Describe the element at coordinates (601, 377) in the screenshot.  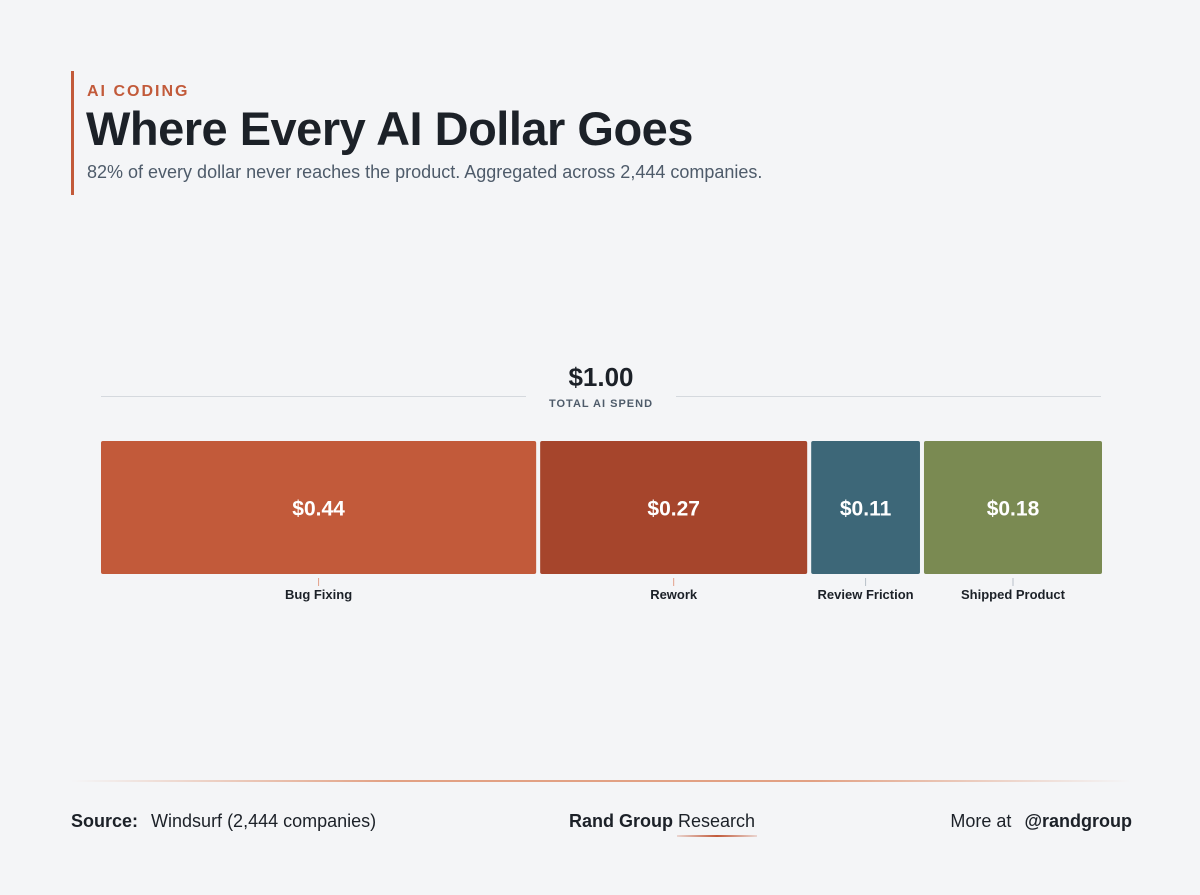
I see `total-value: $1.00` at that location.